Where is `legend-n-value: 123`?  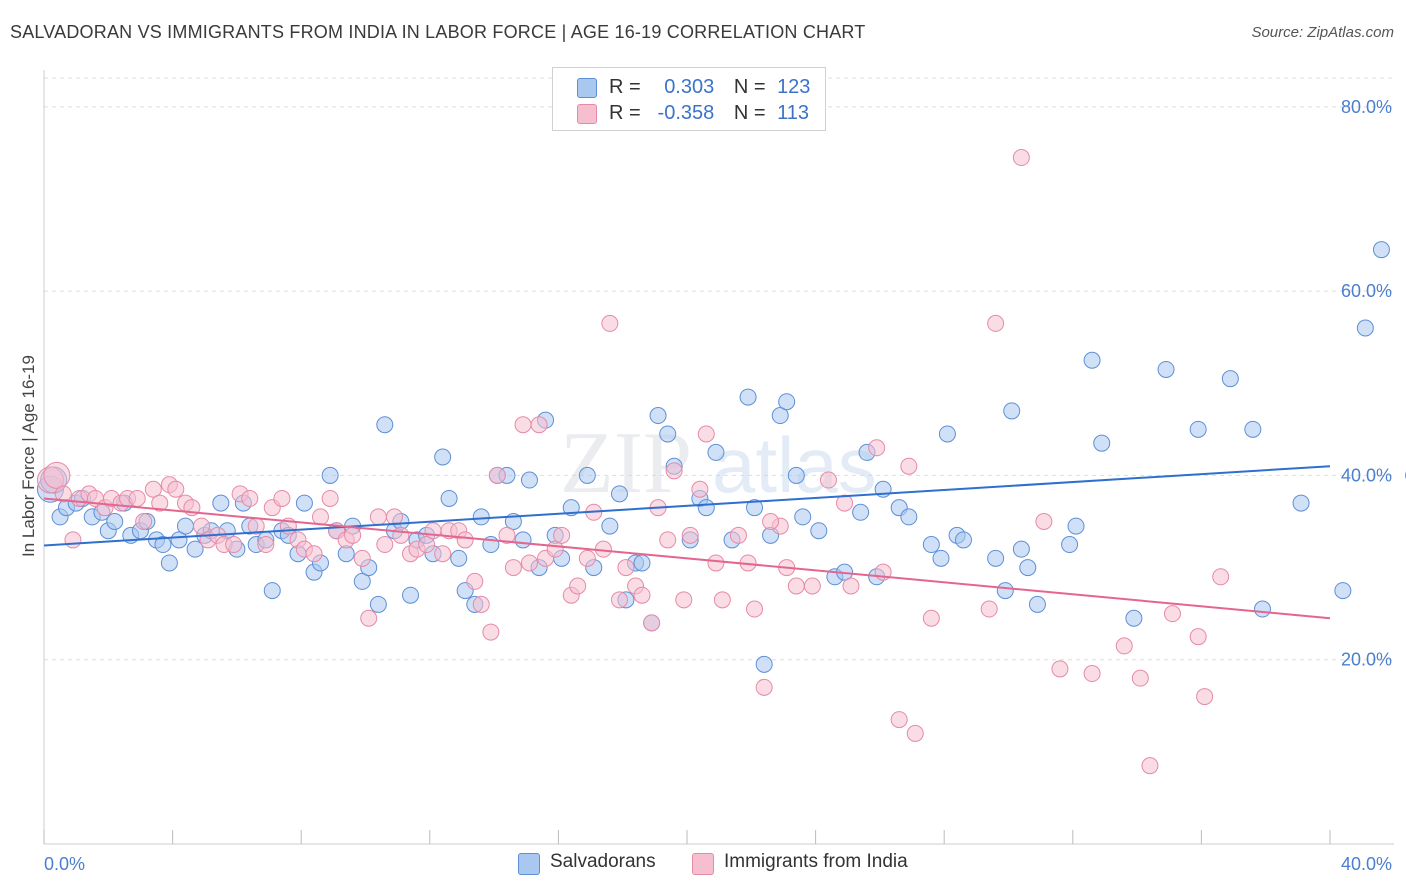 legend-n-value: 123 is located at coordinates (794, 87).